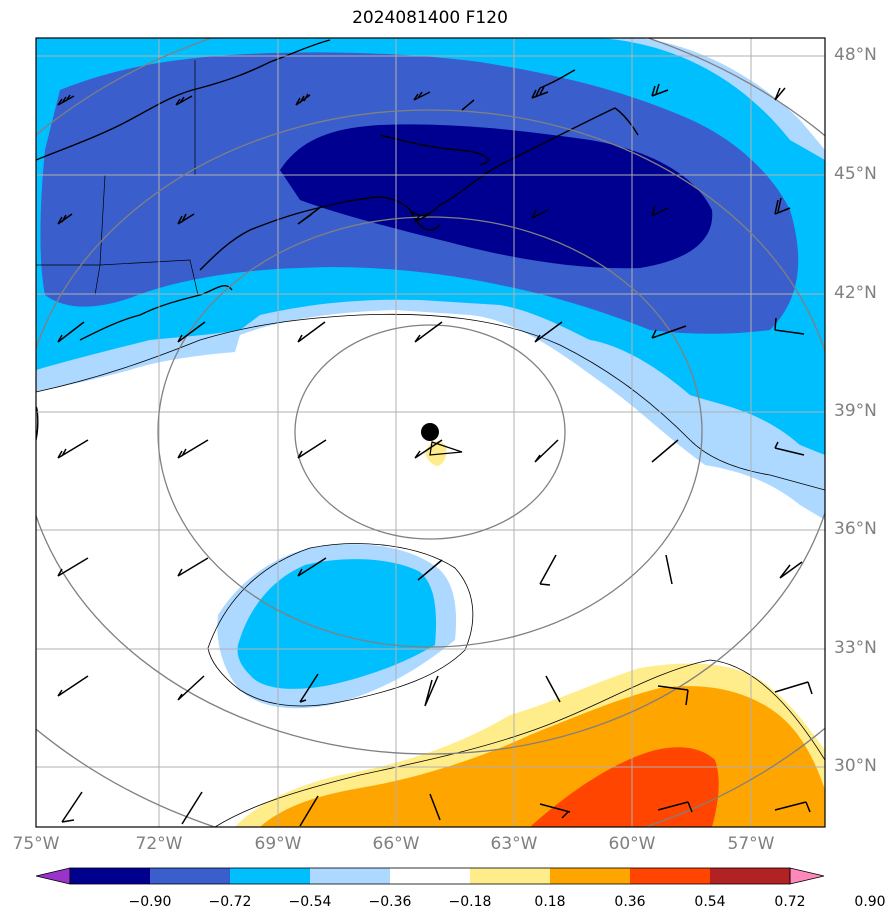 Image resolution: width=896 pixels, height=924 pixels. Describe the element at coordinates (855, 529) in the screenshot. I see `lat-label: 36°N` at that location.